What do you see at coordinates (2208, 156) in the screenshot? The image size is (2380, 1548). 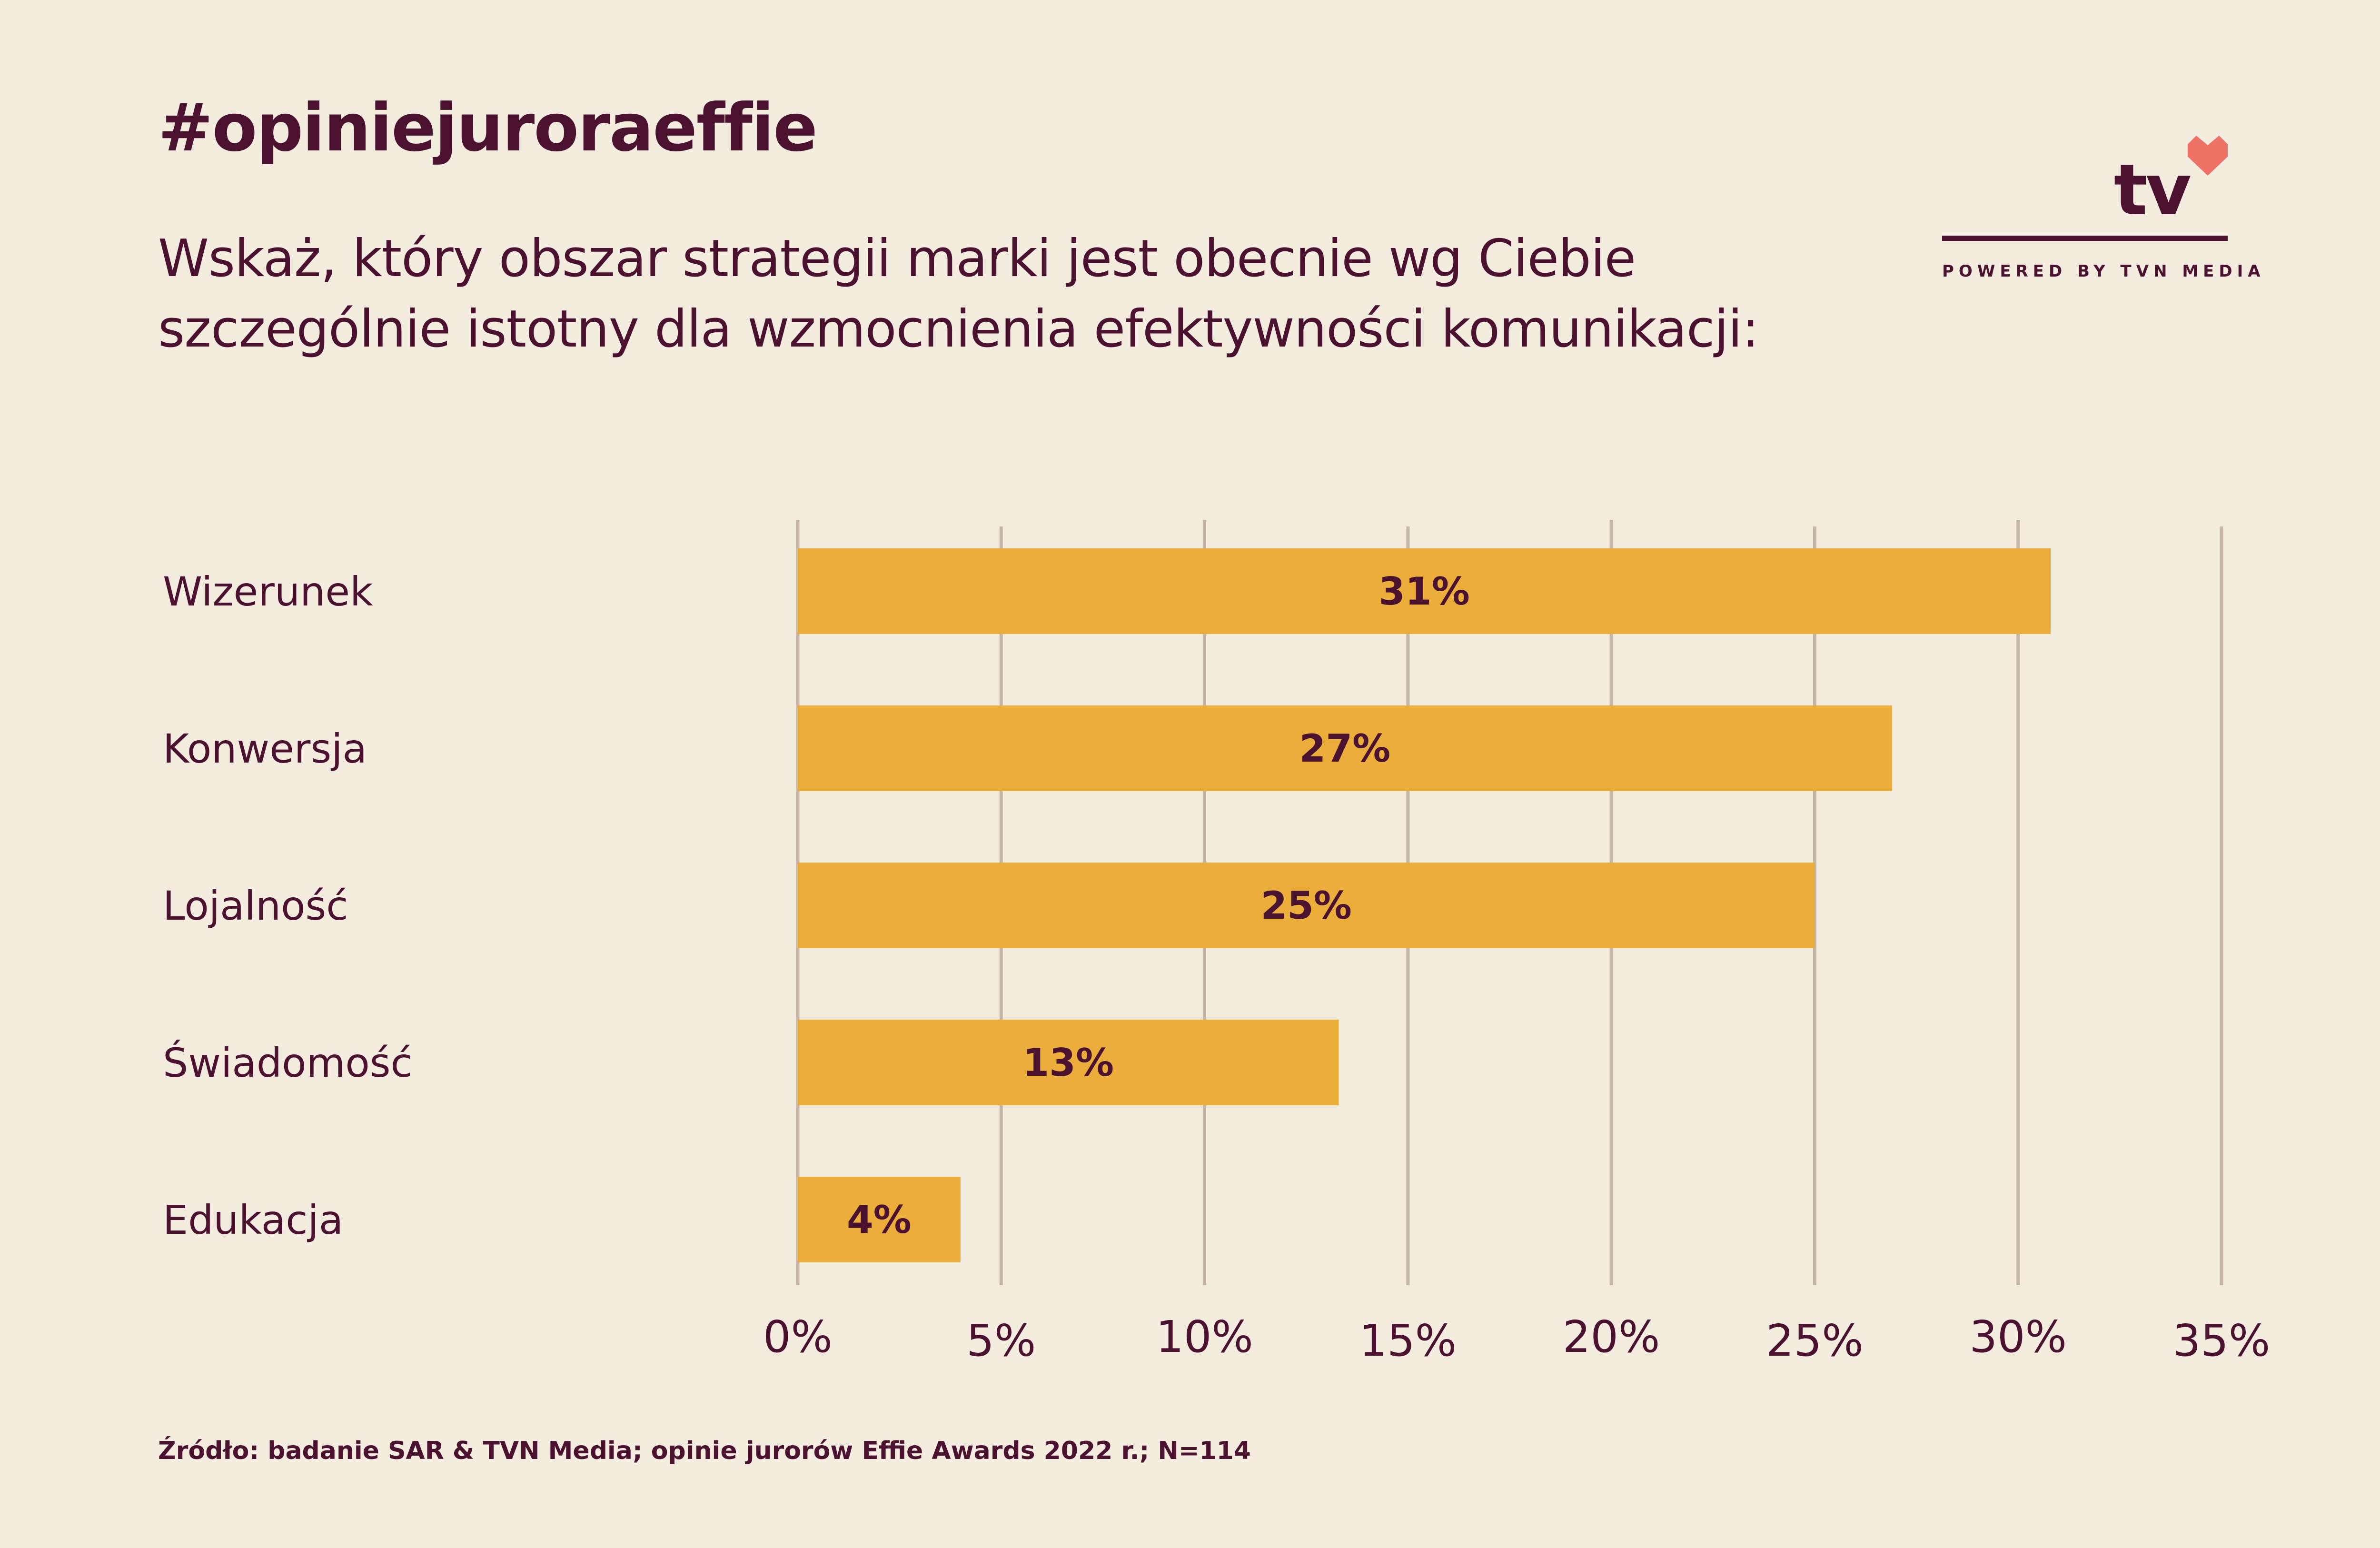 I see `heart-icon` at bounding box center [2208, 156].